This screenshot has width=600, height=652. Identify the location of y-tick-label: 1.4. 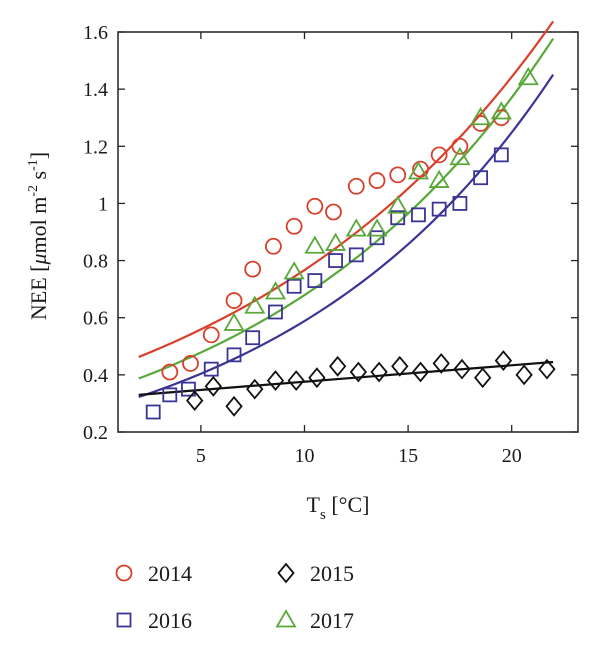
(95, 90).